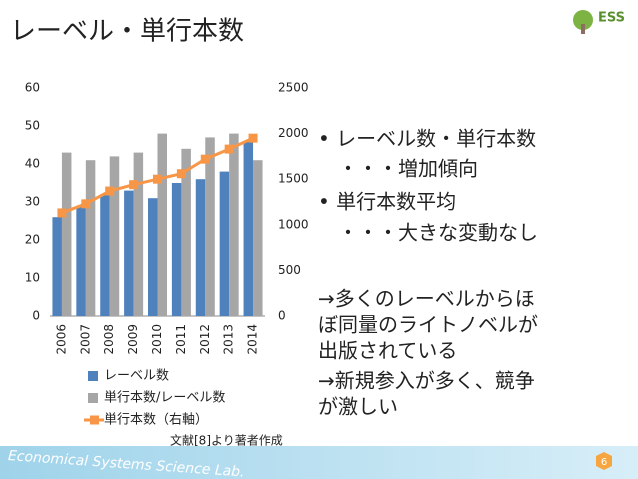 This screenshot has height=479, width=638. I want to click on x-tick-label: 2006, so click(61, 339).